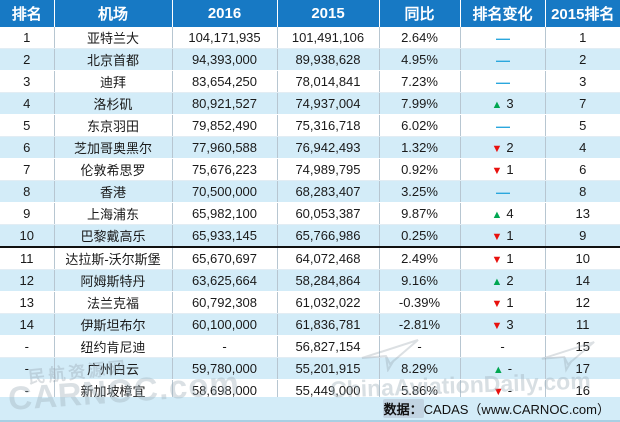 The width and height of the screenshot is (620, 422). What do you see at coordinates (419, 302) in the screenshot?
I see `yoy-cell: -0.39%` at bounding box center [419, 302].